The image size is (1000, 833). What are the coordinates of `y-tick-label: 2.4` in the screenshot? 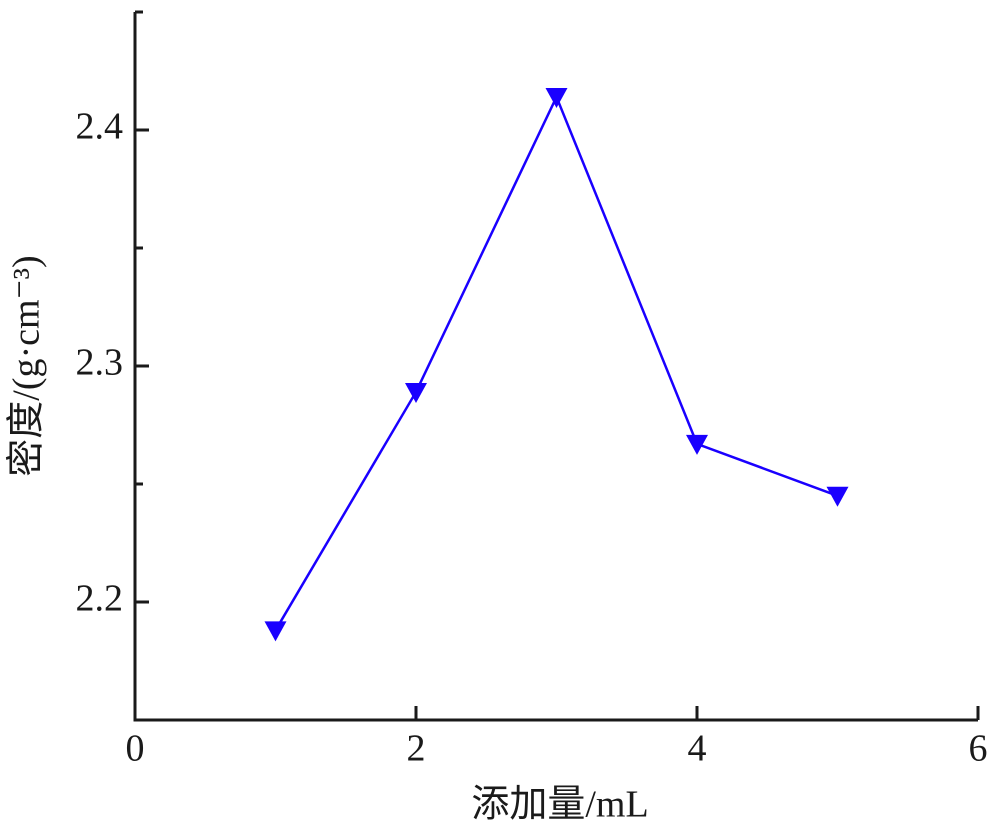 It's located at (100, 127).